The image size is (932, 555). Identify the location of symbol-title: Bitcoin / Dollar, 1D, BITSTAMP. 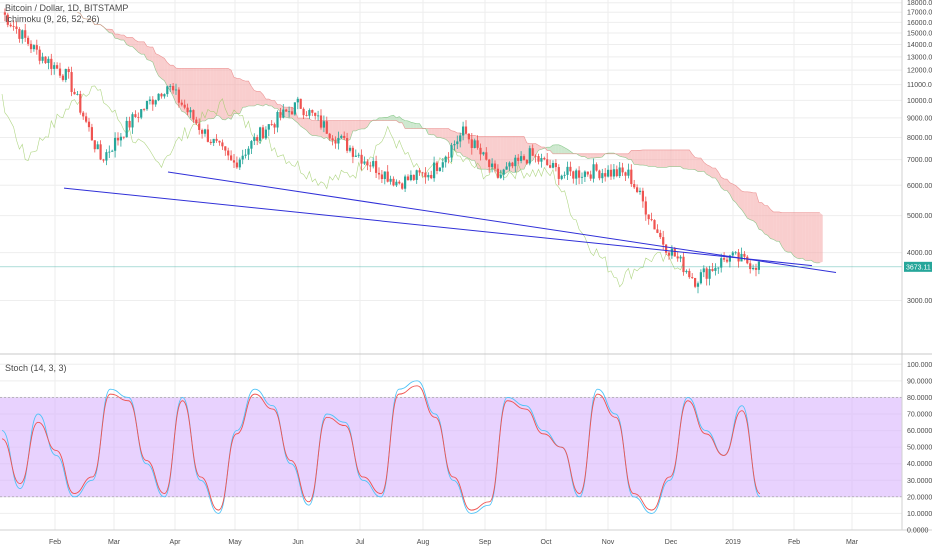
(66, 8).